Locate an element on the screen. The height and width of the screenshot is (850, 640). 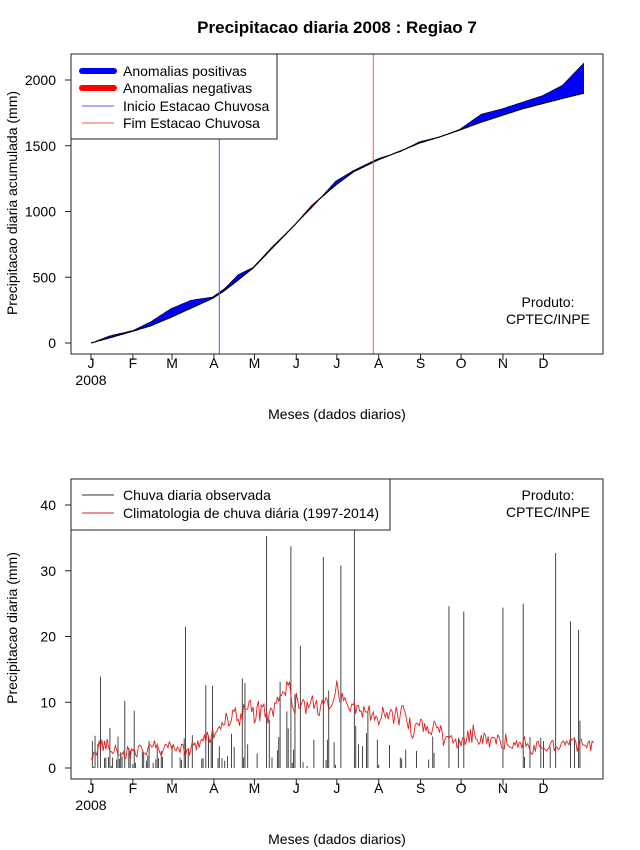
bottom-y-axis-label: Precipitacao diaria (mm) is located at coordinates (12, 628).